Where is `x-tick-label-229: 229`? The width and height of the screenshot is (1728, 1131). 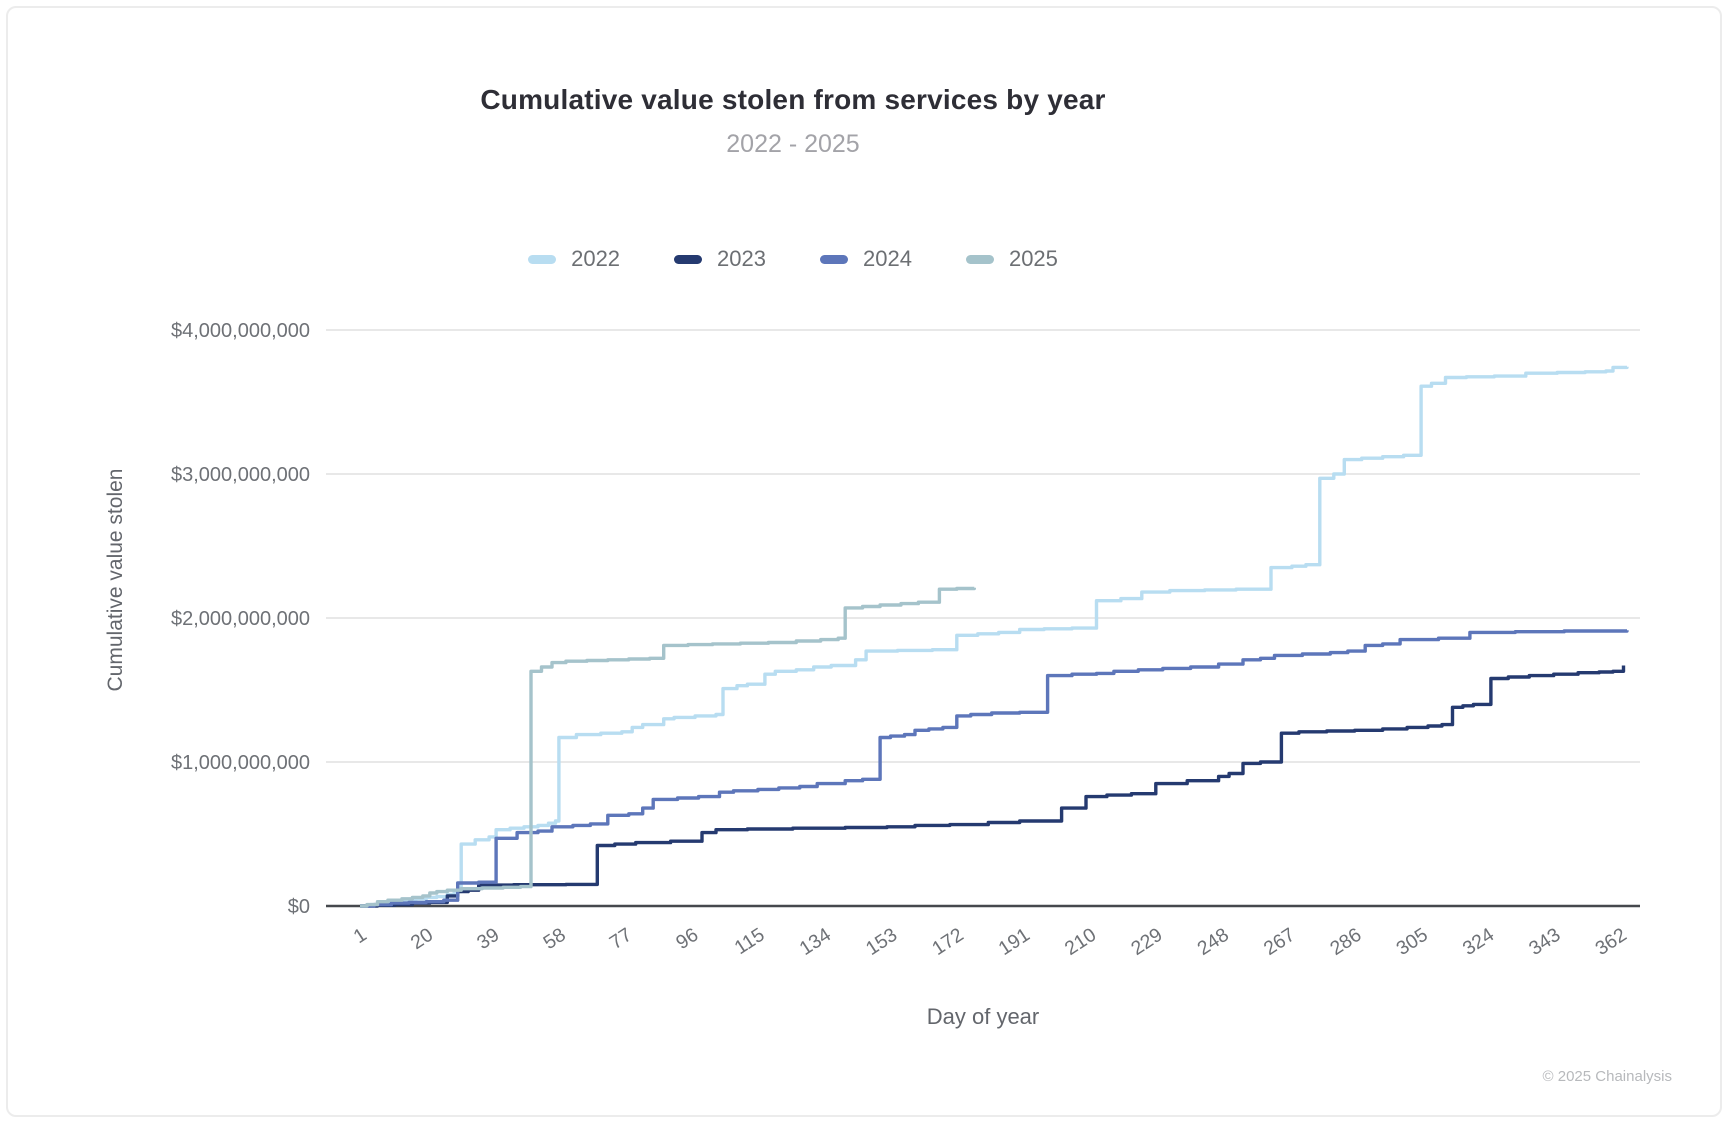 x-tick-label-229: 229 is located at coordinates (1146, 942).